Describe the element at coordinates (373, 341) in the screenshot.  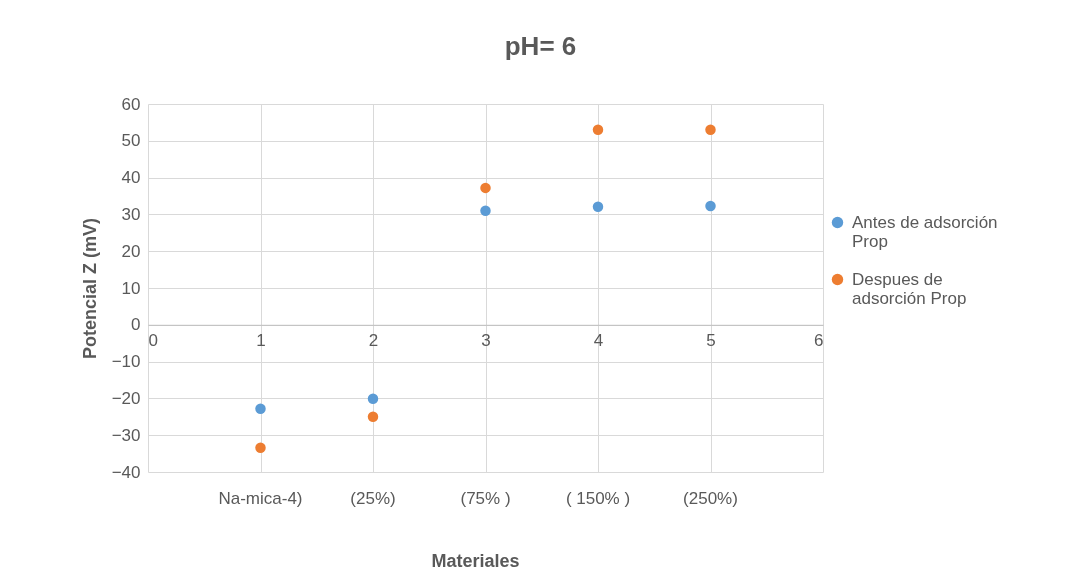
I see `x-tick-label: 2` at that location.